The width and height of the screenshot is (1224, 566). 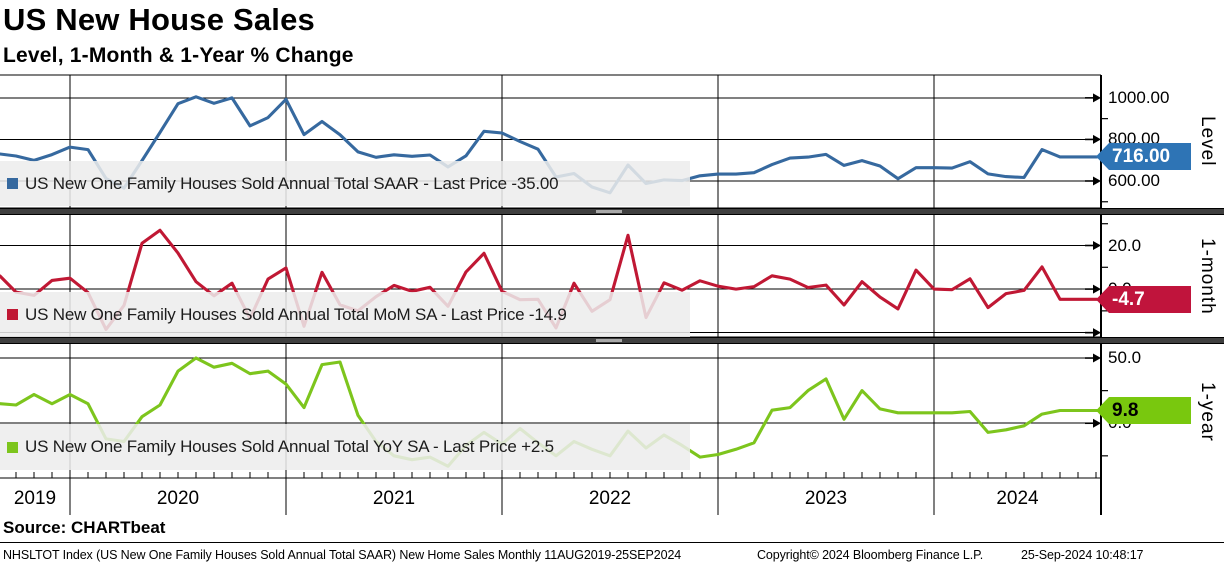 I want to click on legend-swatch-level-icon, so click(x=12, y=183).